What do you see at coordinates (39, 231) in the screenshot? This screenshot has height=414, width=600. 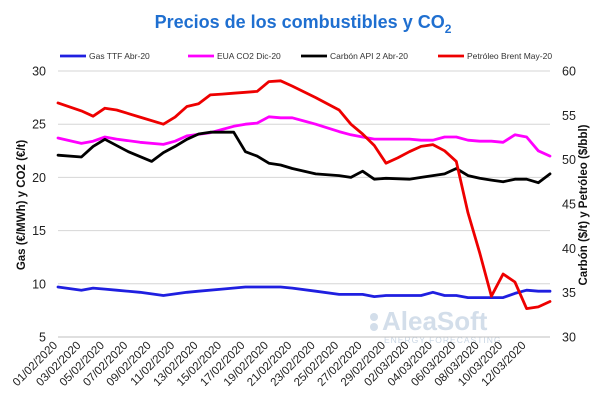 I see `y-tick-left: 15` at bounding box center [39, 231].